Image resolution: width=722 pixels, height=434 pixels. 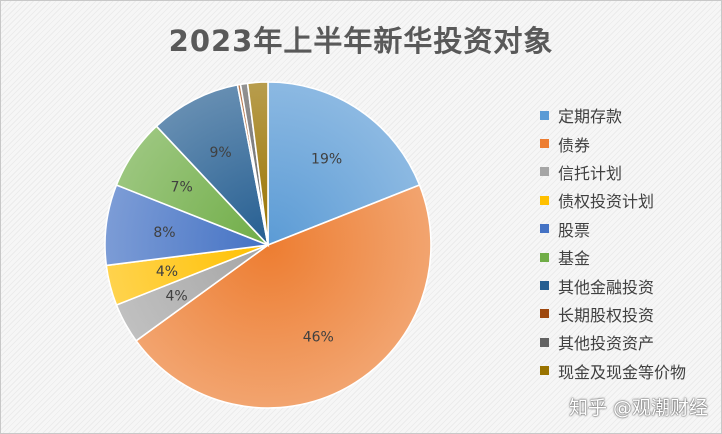 What do you see at coordinates (606, 202) in the screenshot?
I see `legend-label: 债权投资计划` at bounding box center [606, 202].